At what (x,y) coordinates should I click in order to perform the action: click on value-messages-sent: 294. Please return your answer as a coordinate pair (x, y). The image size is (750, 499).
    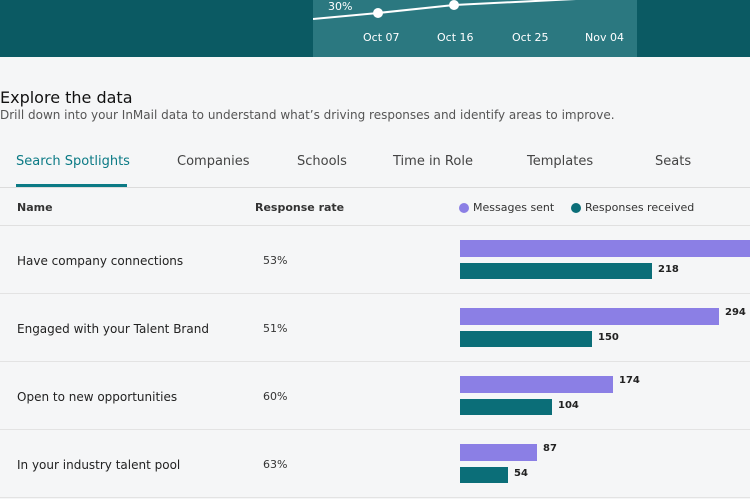
    Looking at the image, I should click on (735, 312).